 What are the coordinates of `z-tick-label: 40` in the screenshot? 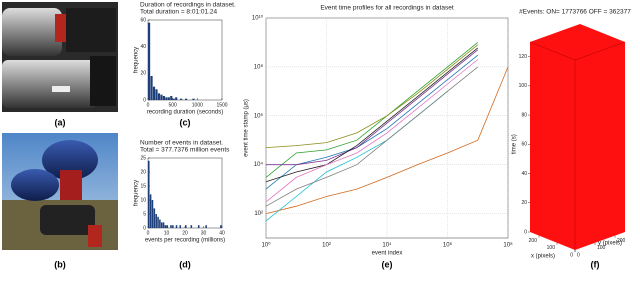 It's located at (524, 174).